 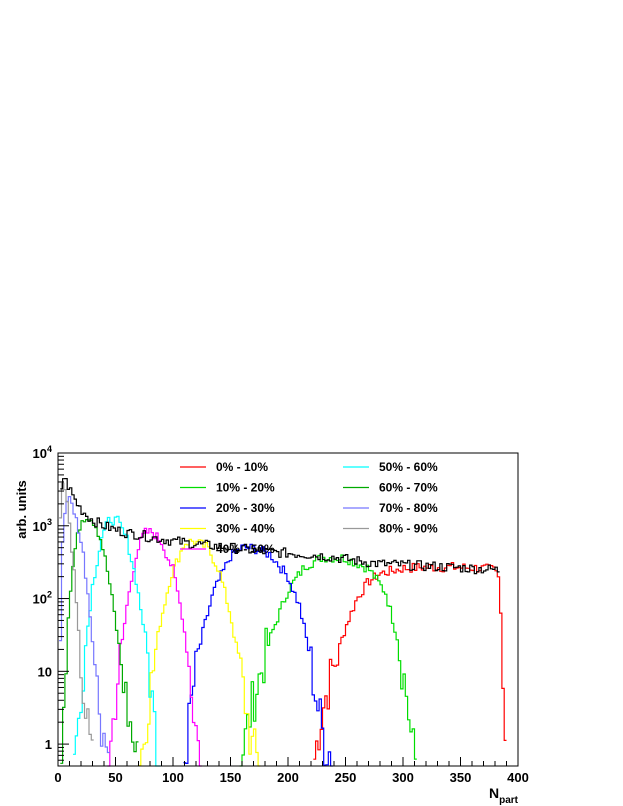 I want to click on x-tick-label: 350, so click(x=461, y=777).